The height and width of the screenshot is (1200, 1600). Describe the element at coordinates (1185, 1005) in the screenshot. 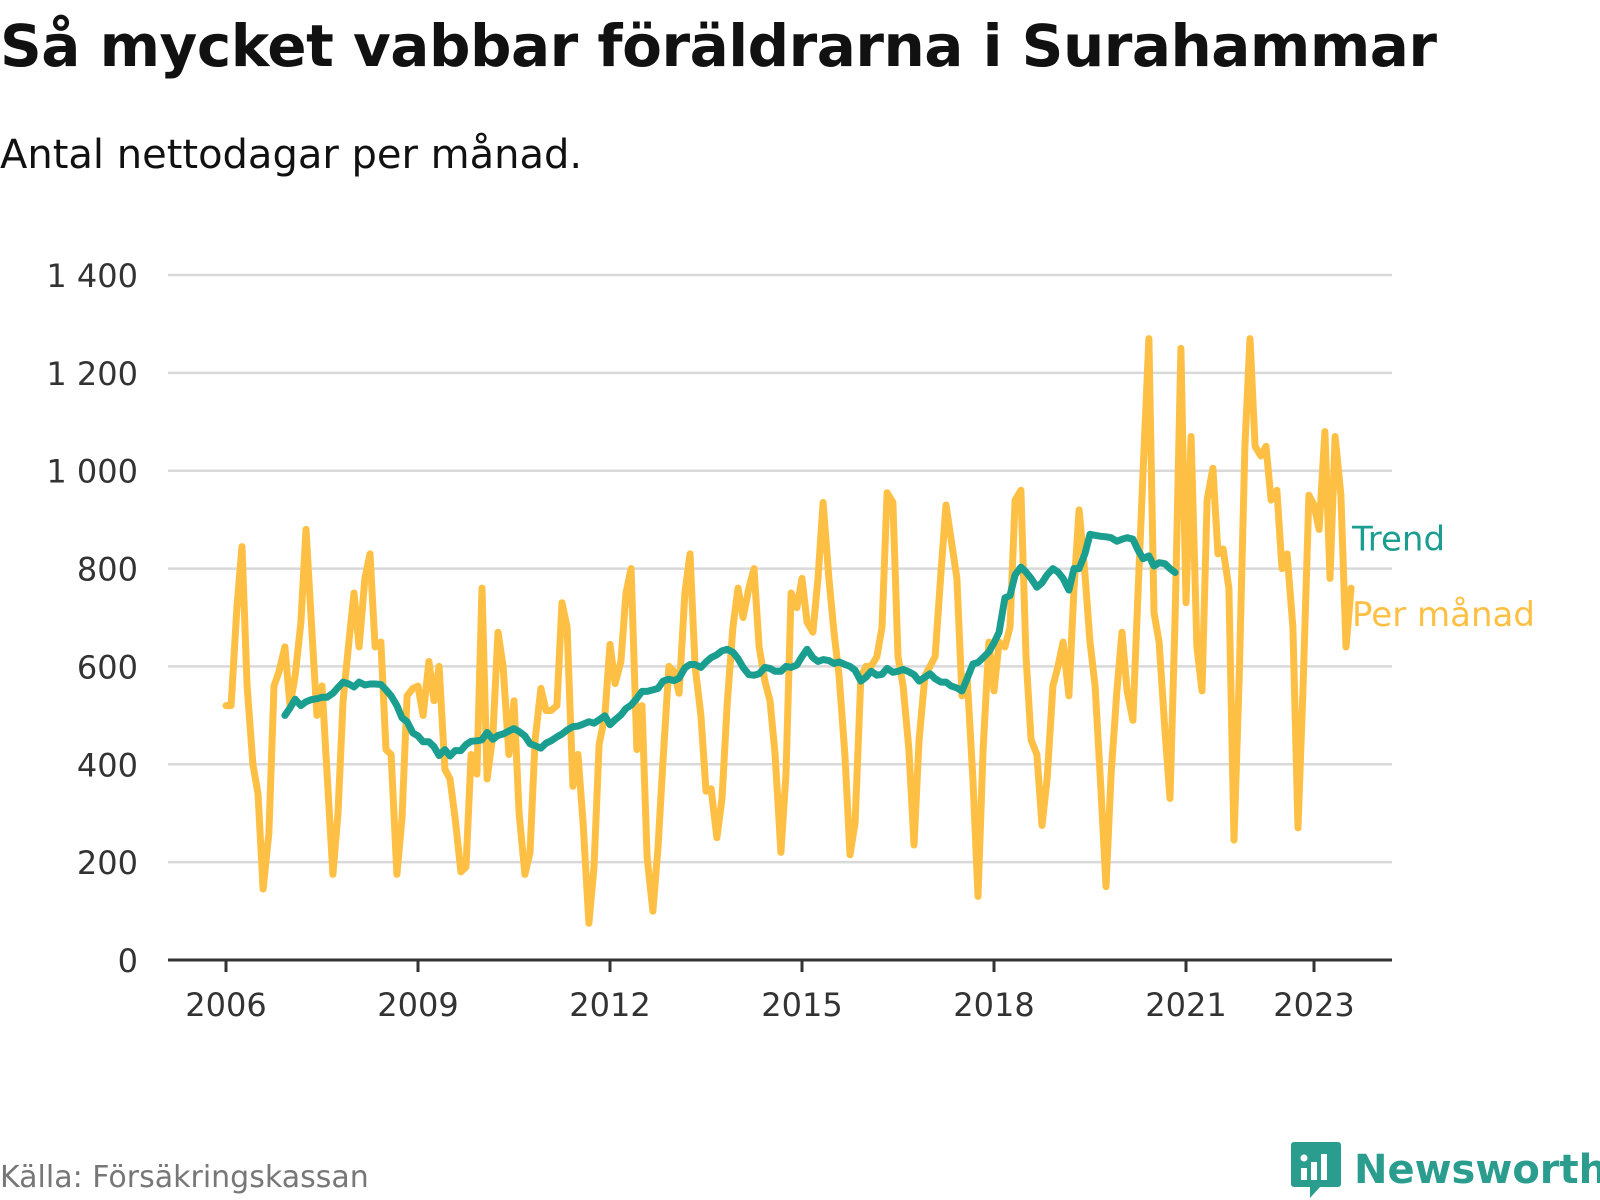

I see `x-tick-label: 2021` at that location.